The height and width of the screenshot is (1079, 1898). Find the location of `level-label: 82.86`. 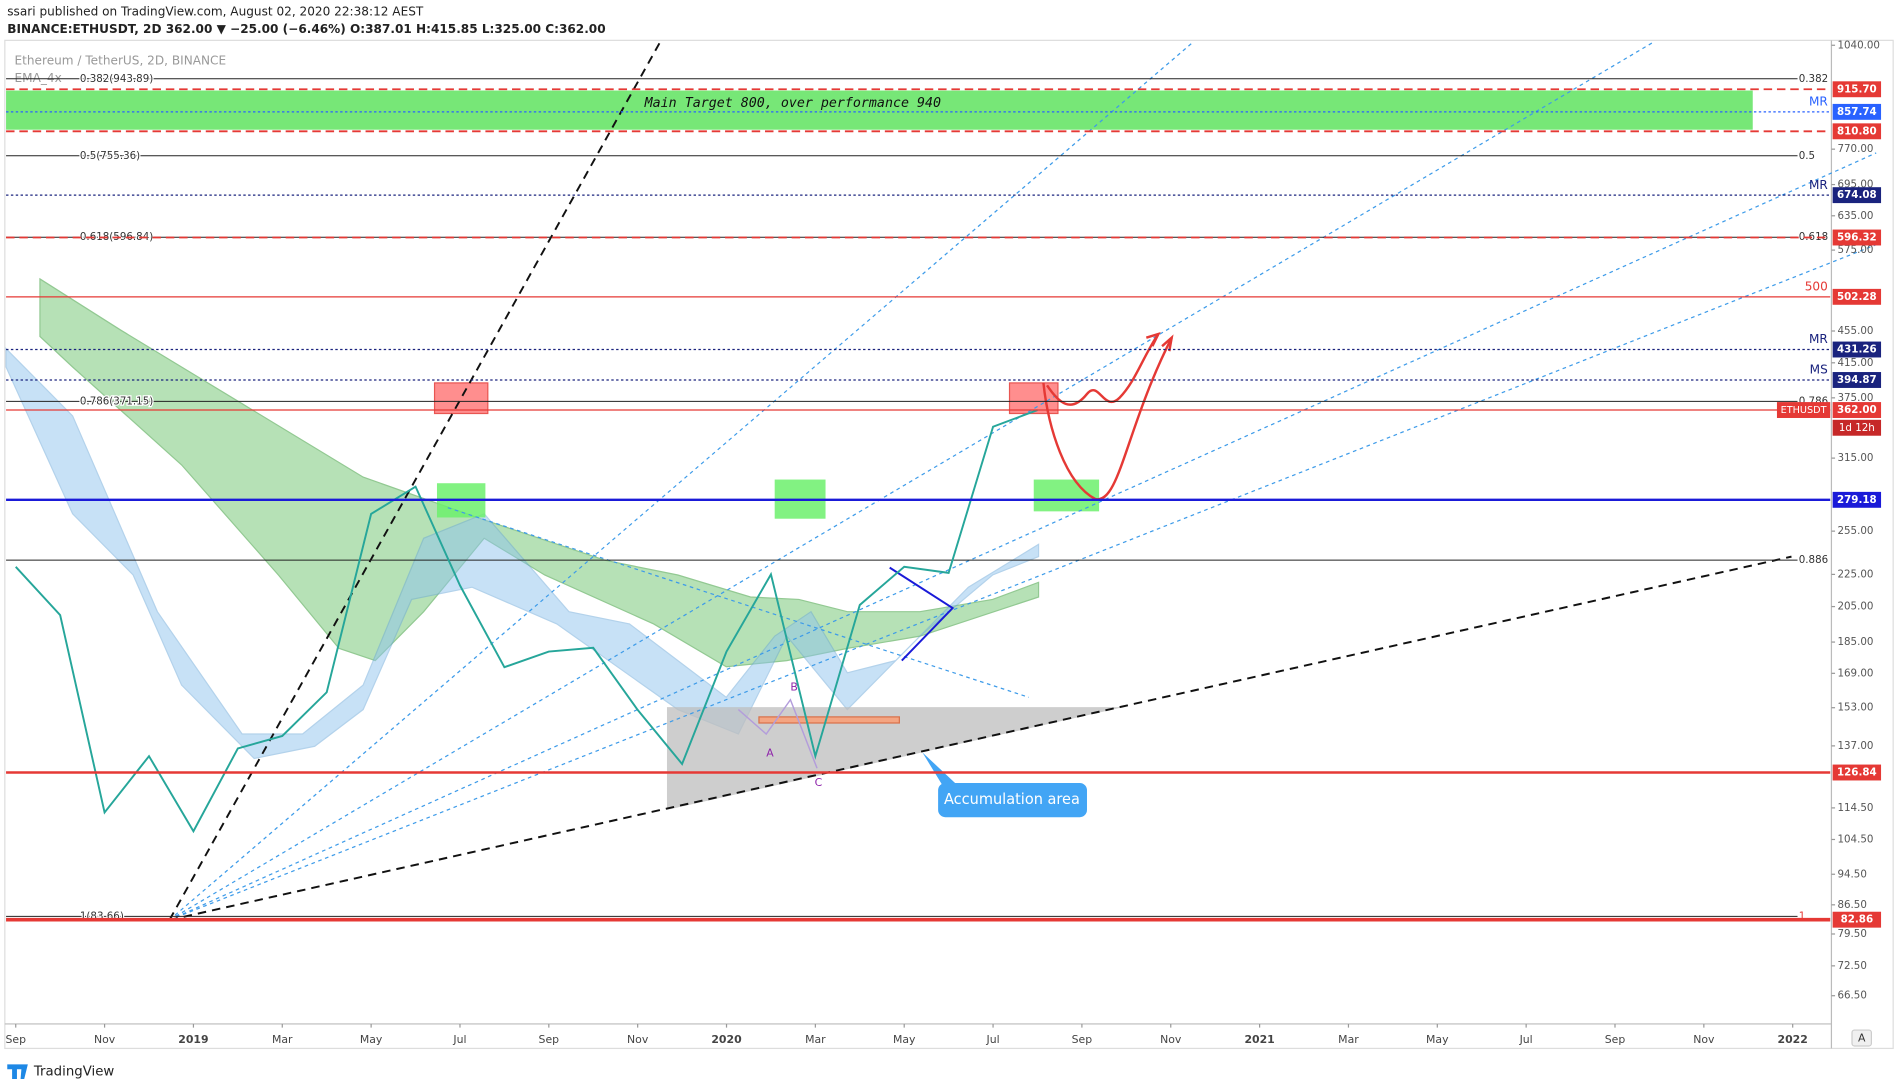

level-label: 82.86 is located at coordinates (1857, 920).